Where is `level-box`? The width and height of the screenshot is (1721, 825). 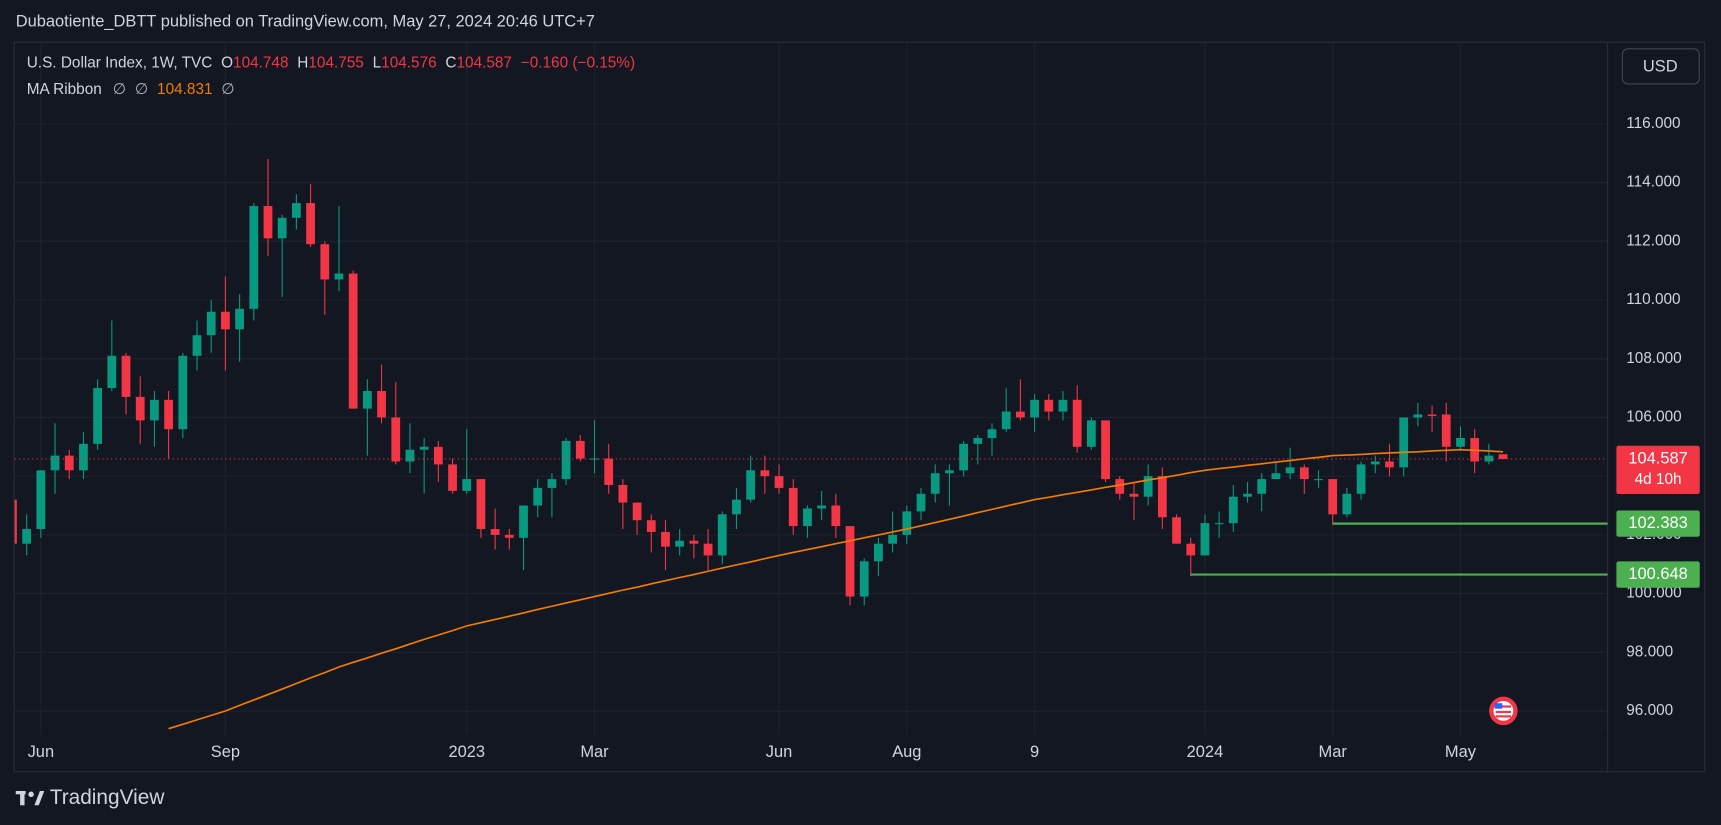
level-box is located at coordinates (1658, 574).